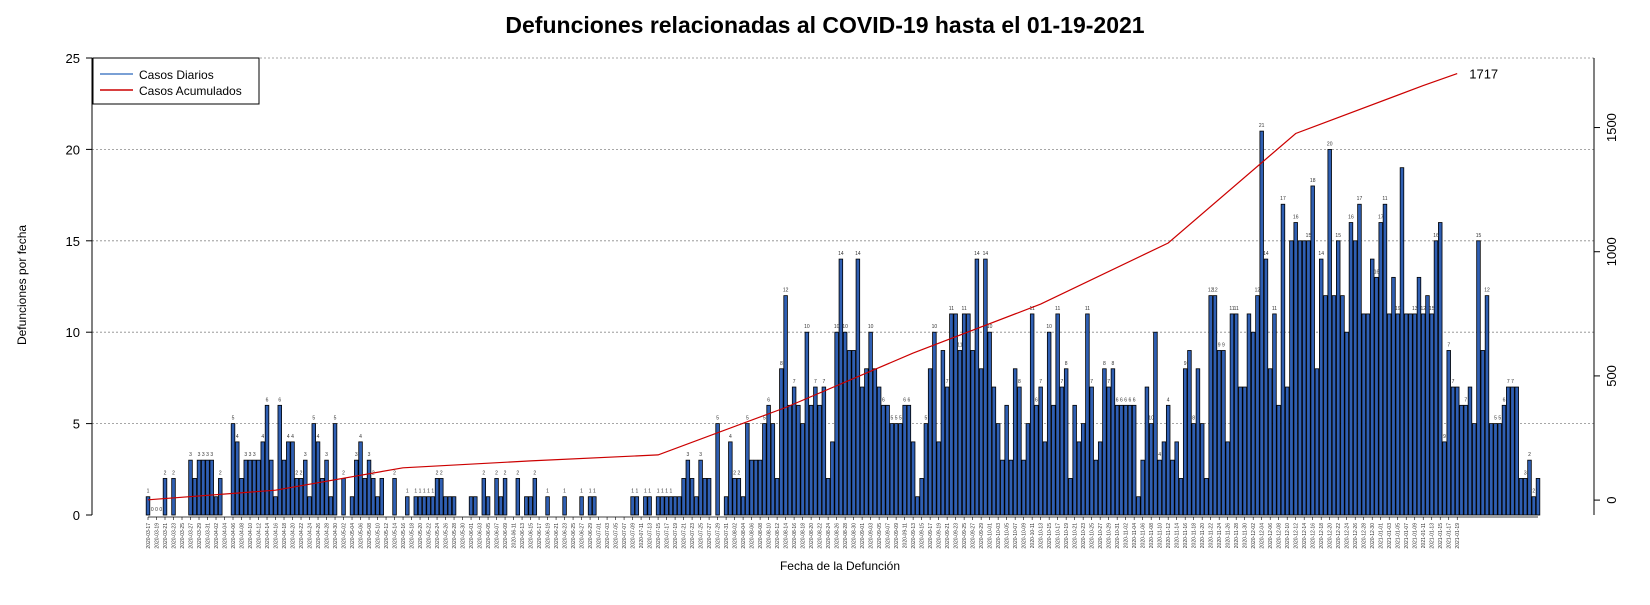  Describe the element at coordinates (1050, 536) in the screenshot. I see `x-tick-label: 2020-10-15` at that location.